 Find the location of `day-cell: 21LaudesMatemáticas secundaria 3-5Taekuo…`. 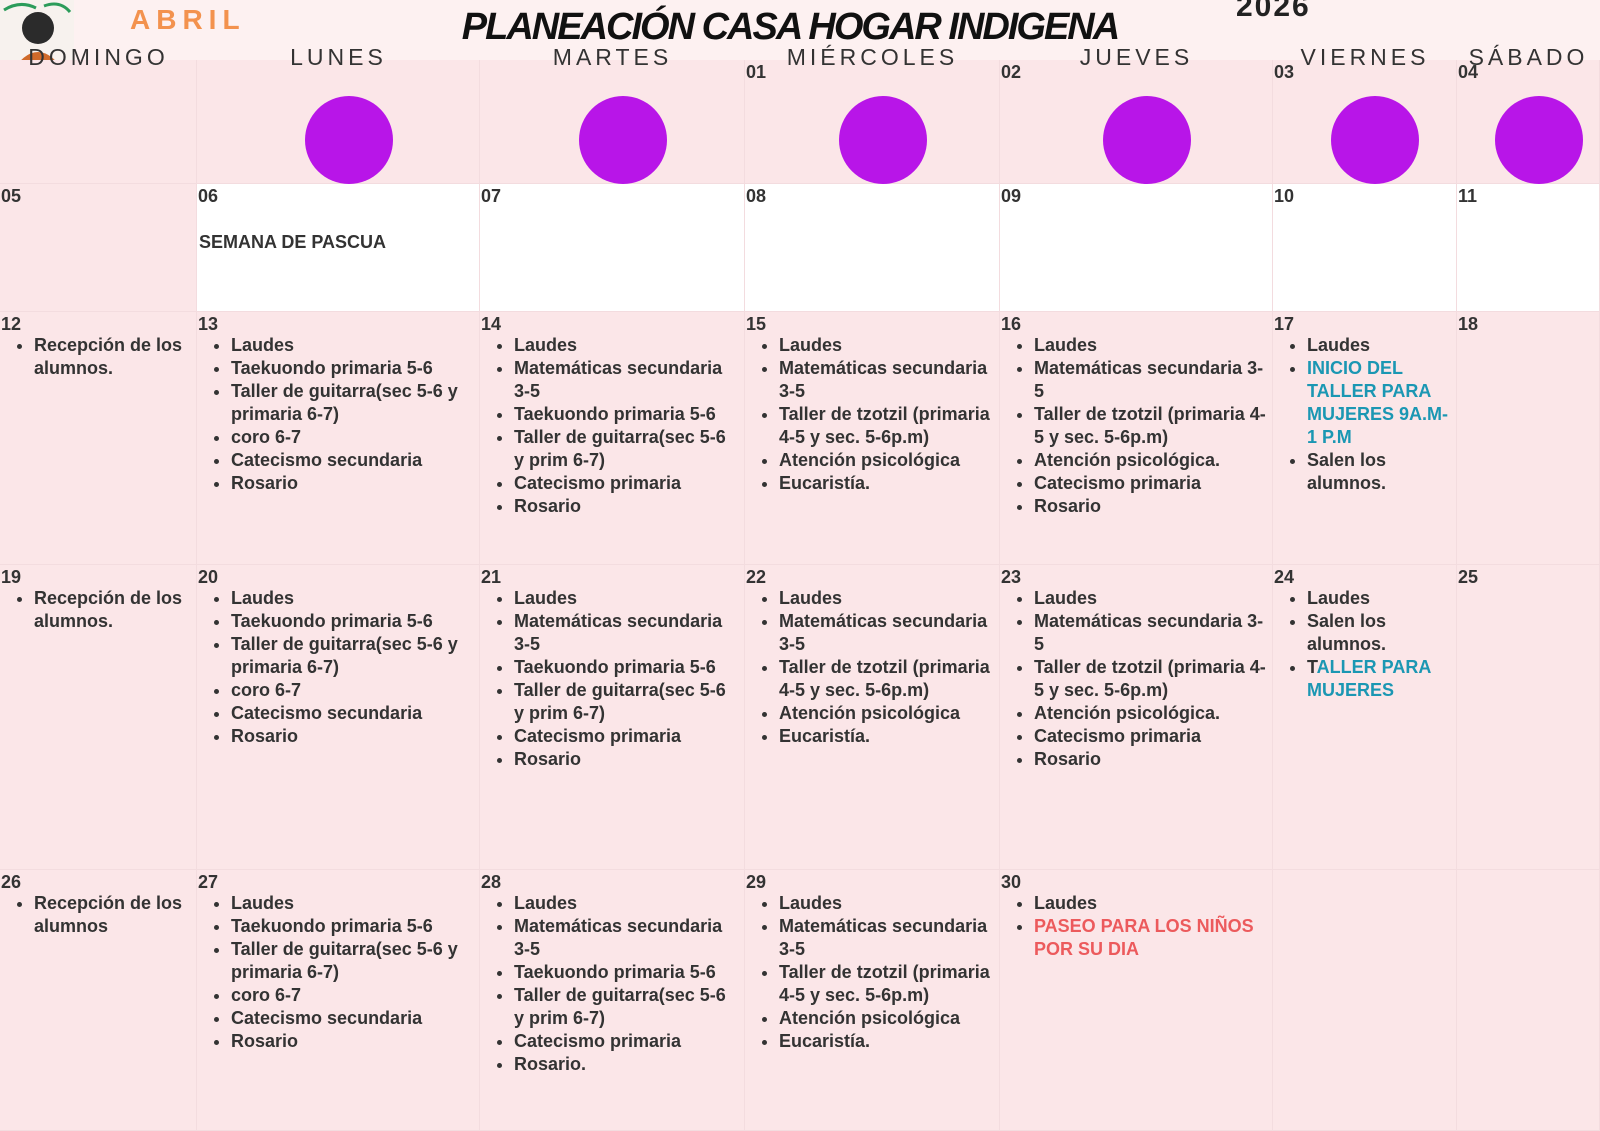

day-cell: 21LaudesMatemáticas secundaria 3-5Taekuo… is located at coordinates (612, 717).